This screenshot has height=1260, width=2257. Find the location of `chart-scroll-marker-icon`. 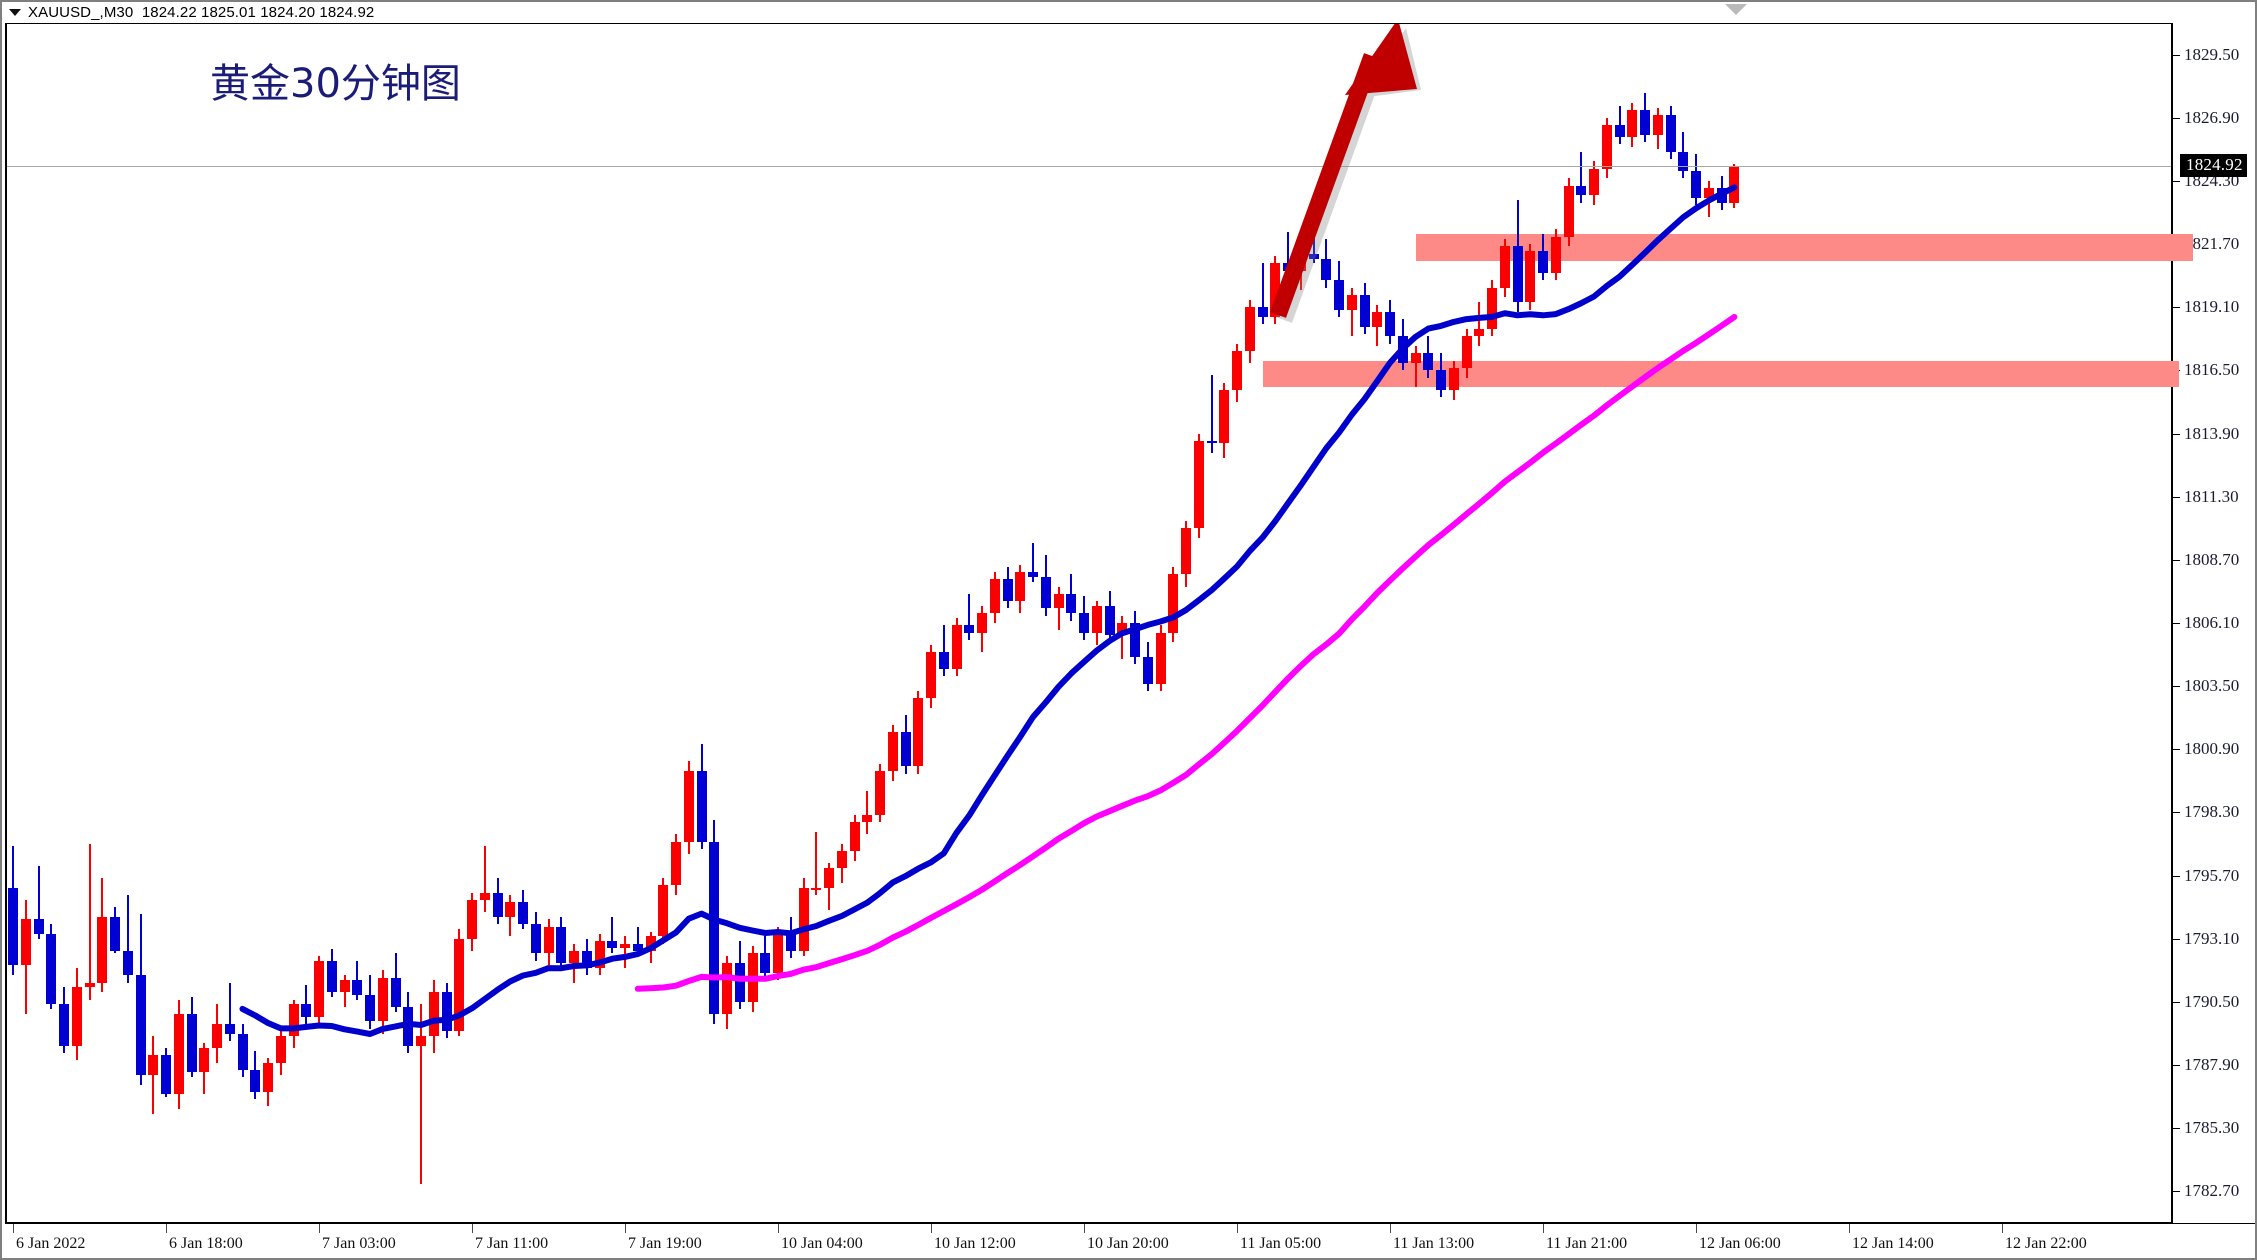

chart-scroll-marker-icon is located at coordinates (1736, 9).